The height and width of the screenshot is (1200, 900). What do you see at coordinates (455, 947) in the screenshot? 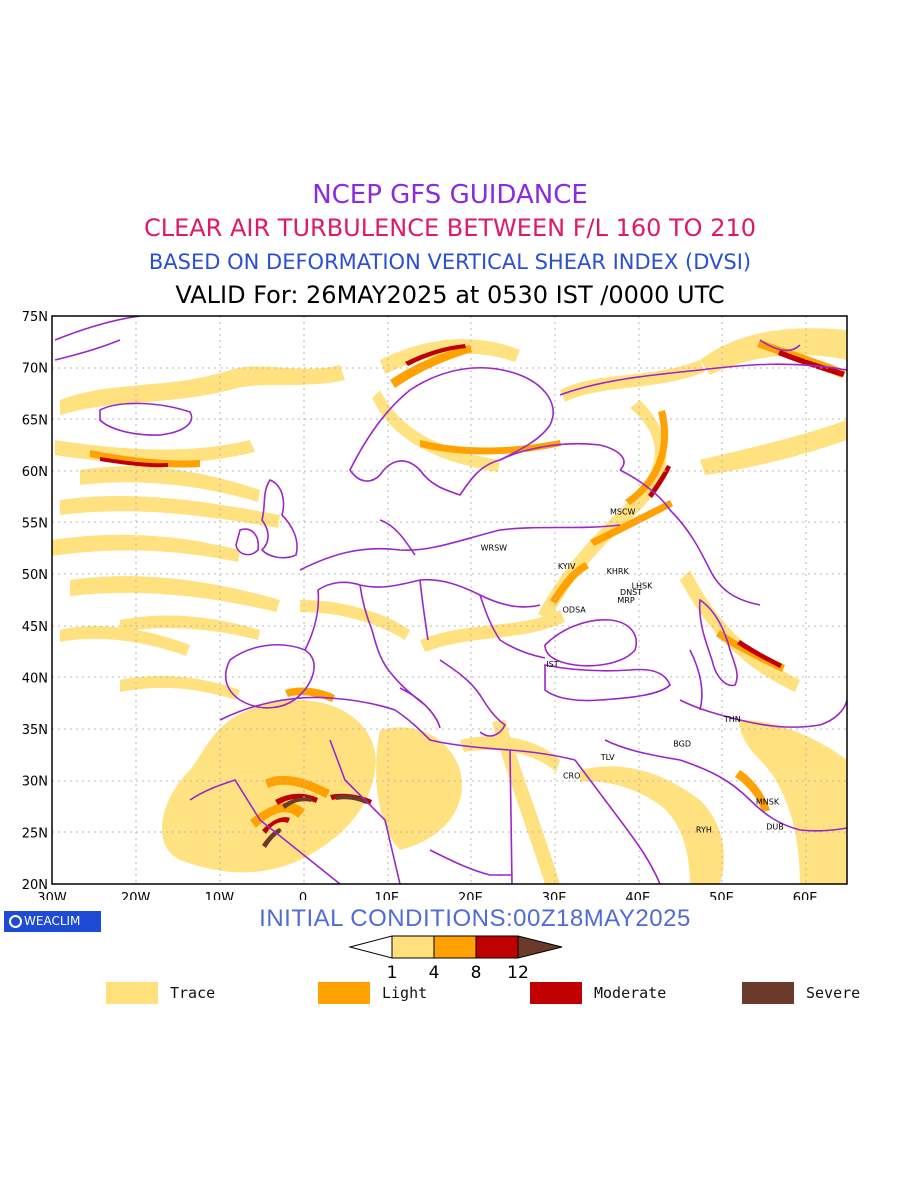
I see `colorbar-seg-light` at bounding box center [455, 947].